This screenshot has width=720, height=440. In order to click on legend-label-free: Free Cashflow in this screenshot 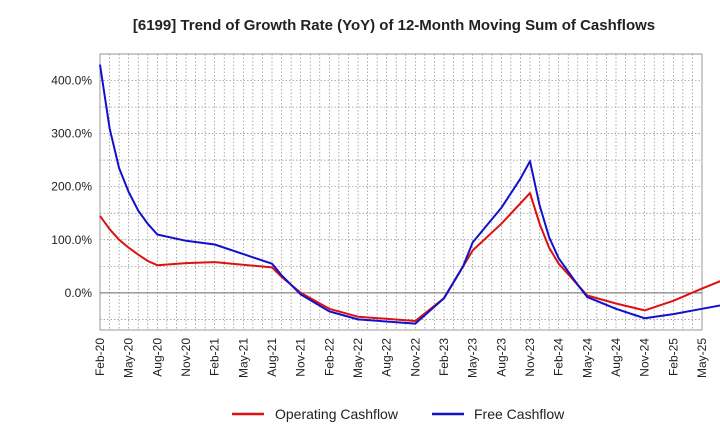, I will do `click(519, 414)`.